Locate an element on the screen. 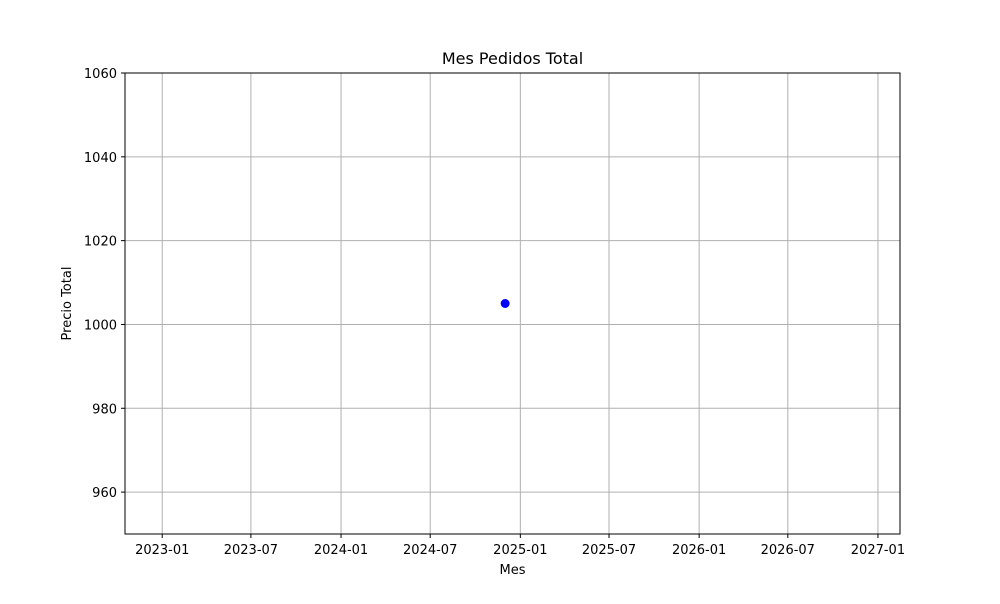  y-tick-label: 960 is located at coordinates (104, 493).